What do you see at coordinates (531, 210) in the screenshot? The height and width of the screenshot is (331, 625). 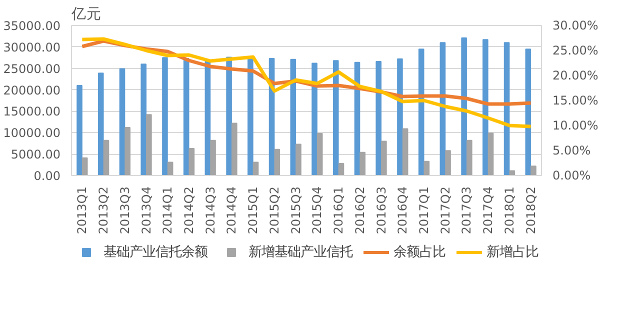 I see `x-tick-label: 2018Q2` at bounding box center [531, 210].